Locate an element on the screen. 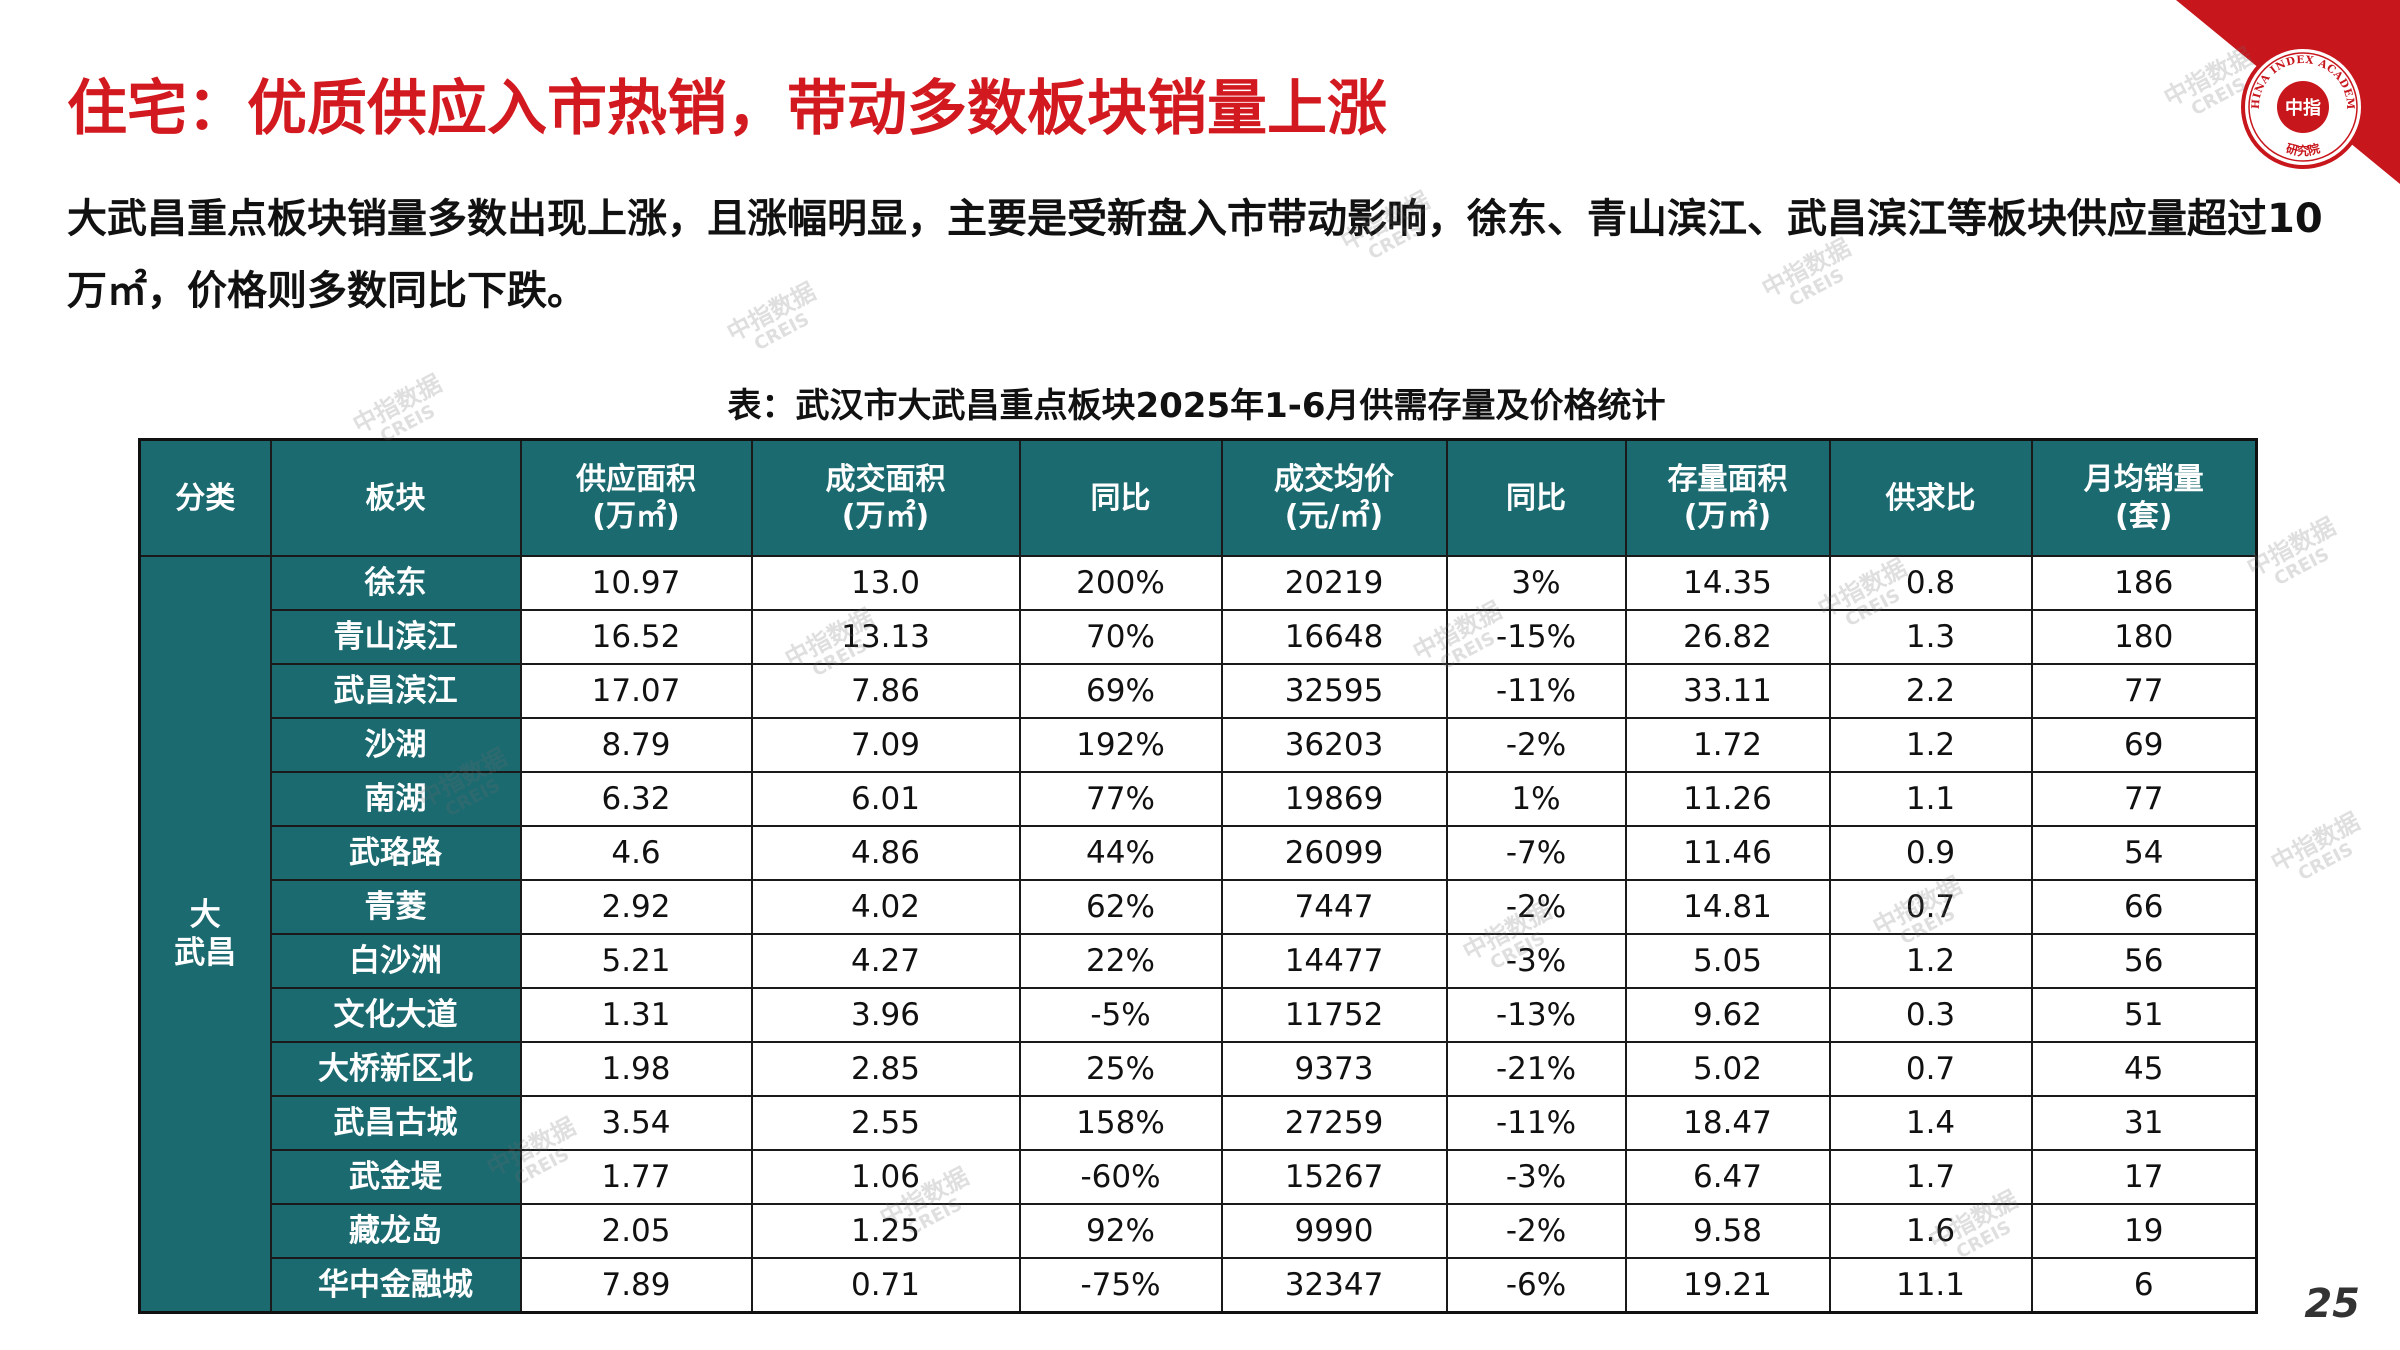 This screenshot has height=1350, width=2400. block-name-cell: 青菱 is located at coordinates (395, 907).